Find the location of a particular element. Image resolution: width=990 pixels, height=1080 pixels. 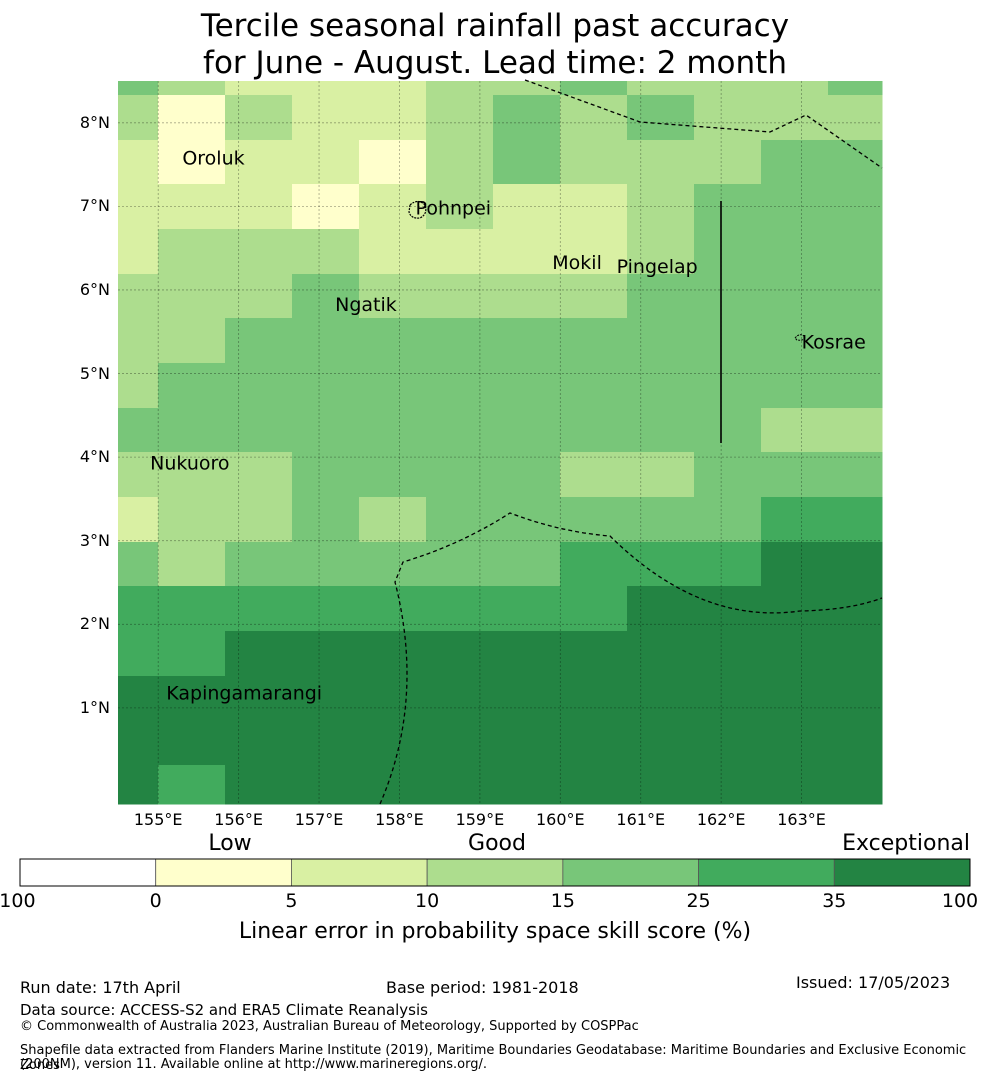

place-label: Ngatik is located at coordinates (366, 305).